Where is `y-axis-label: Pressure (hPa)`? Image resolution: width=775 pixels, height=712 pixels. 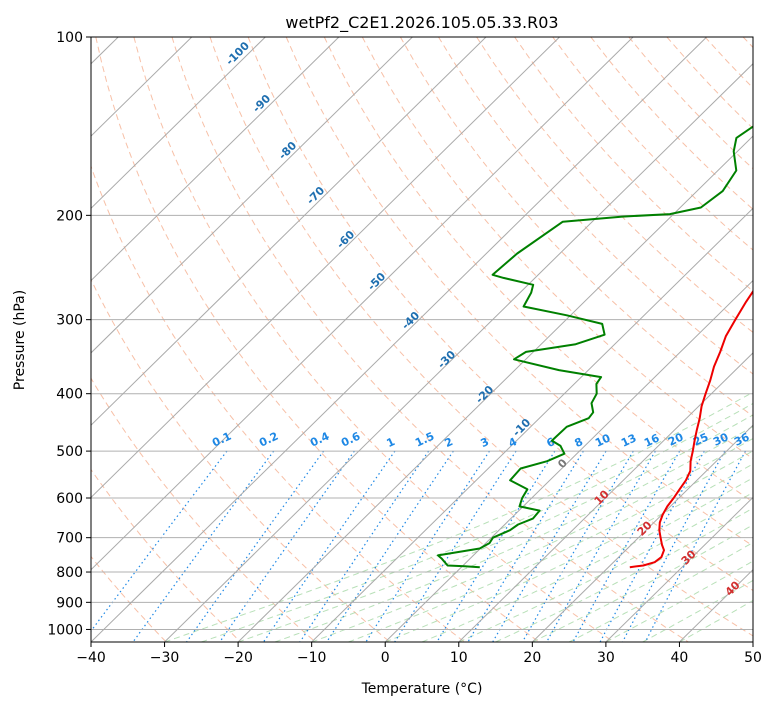
y-axis-label: Pressure (hPa) is located at coordinates (20, 340).